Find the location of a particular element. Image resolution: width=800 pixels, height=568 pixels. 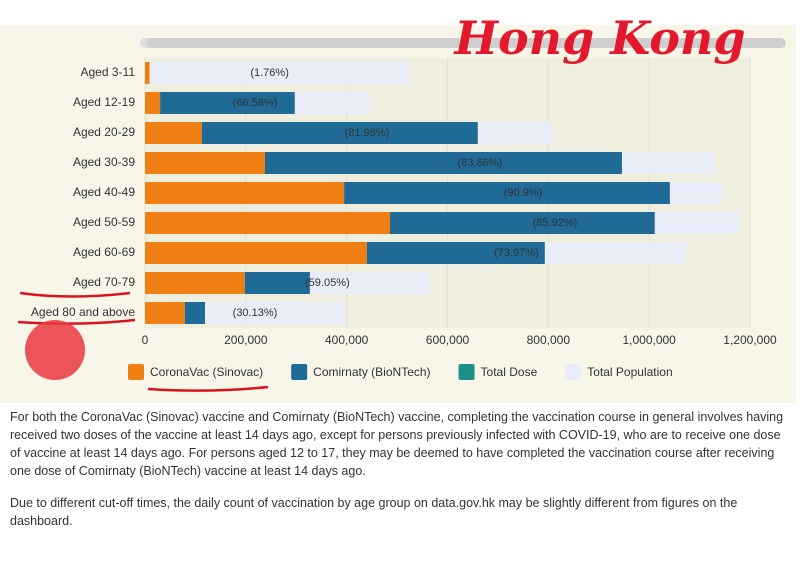

percent-label: (30.13%) is located at coordinates (255, 313).